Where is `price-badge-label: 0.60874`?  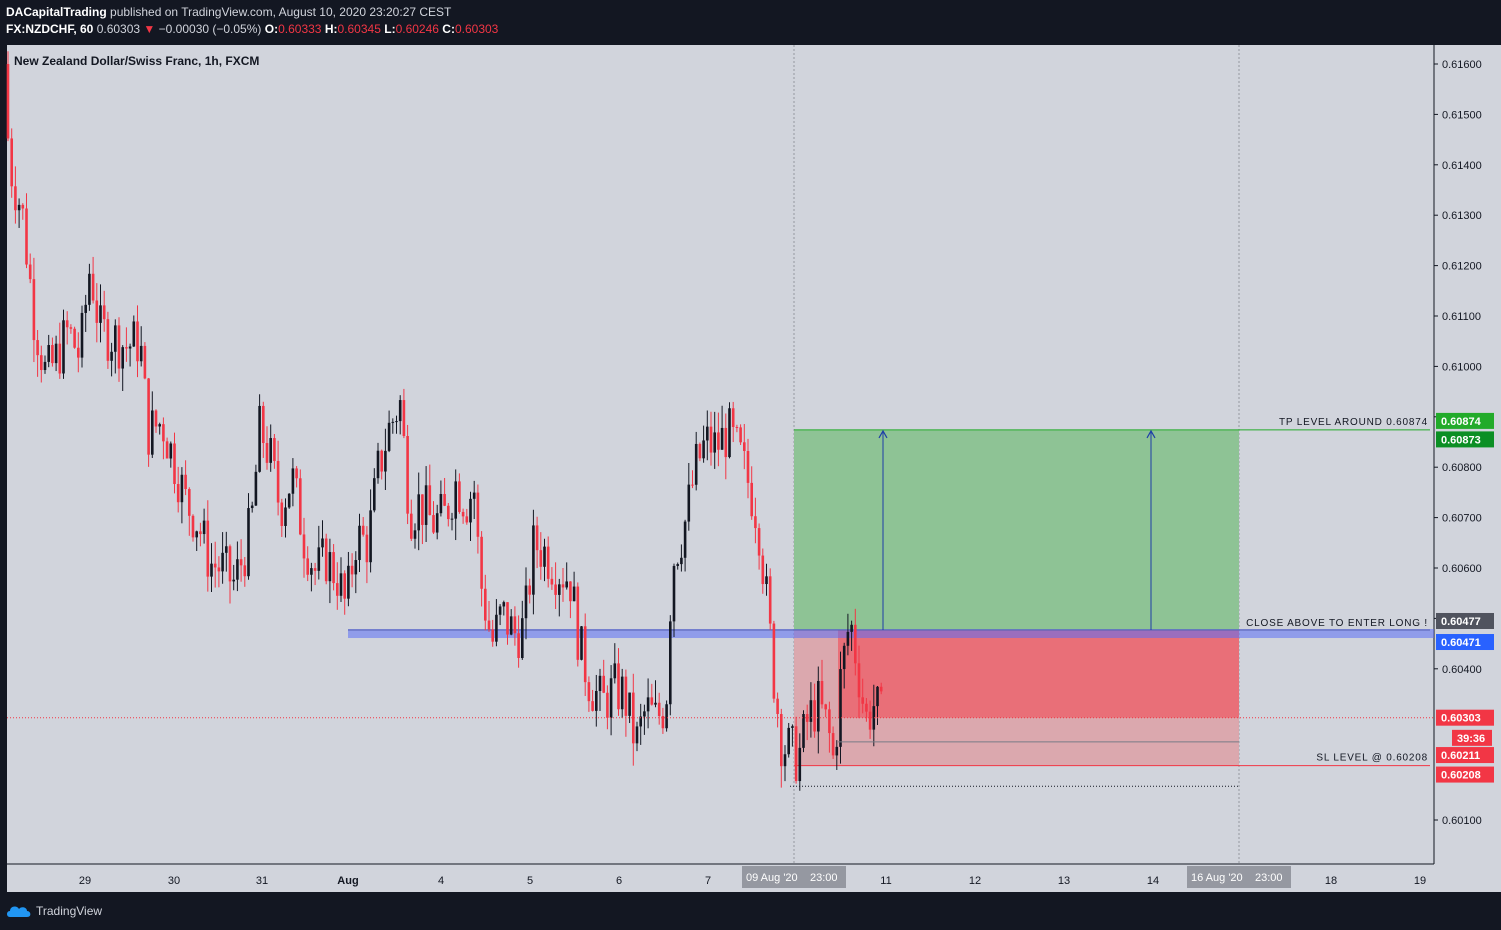 price-badge-label: 0.60874 is located at coordinates (1461, 422).